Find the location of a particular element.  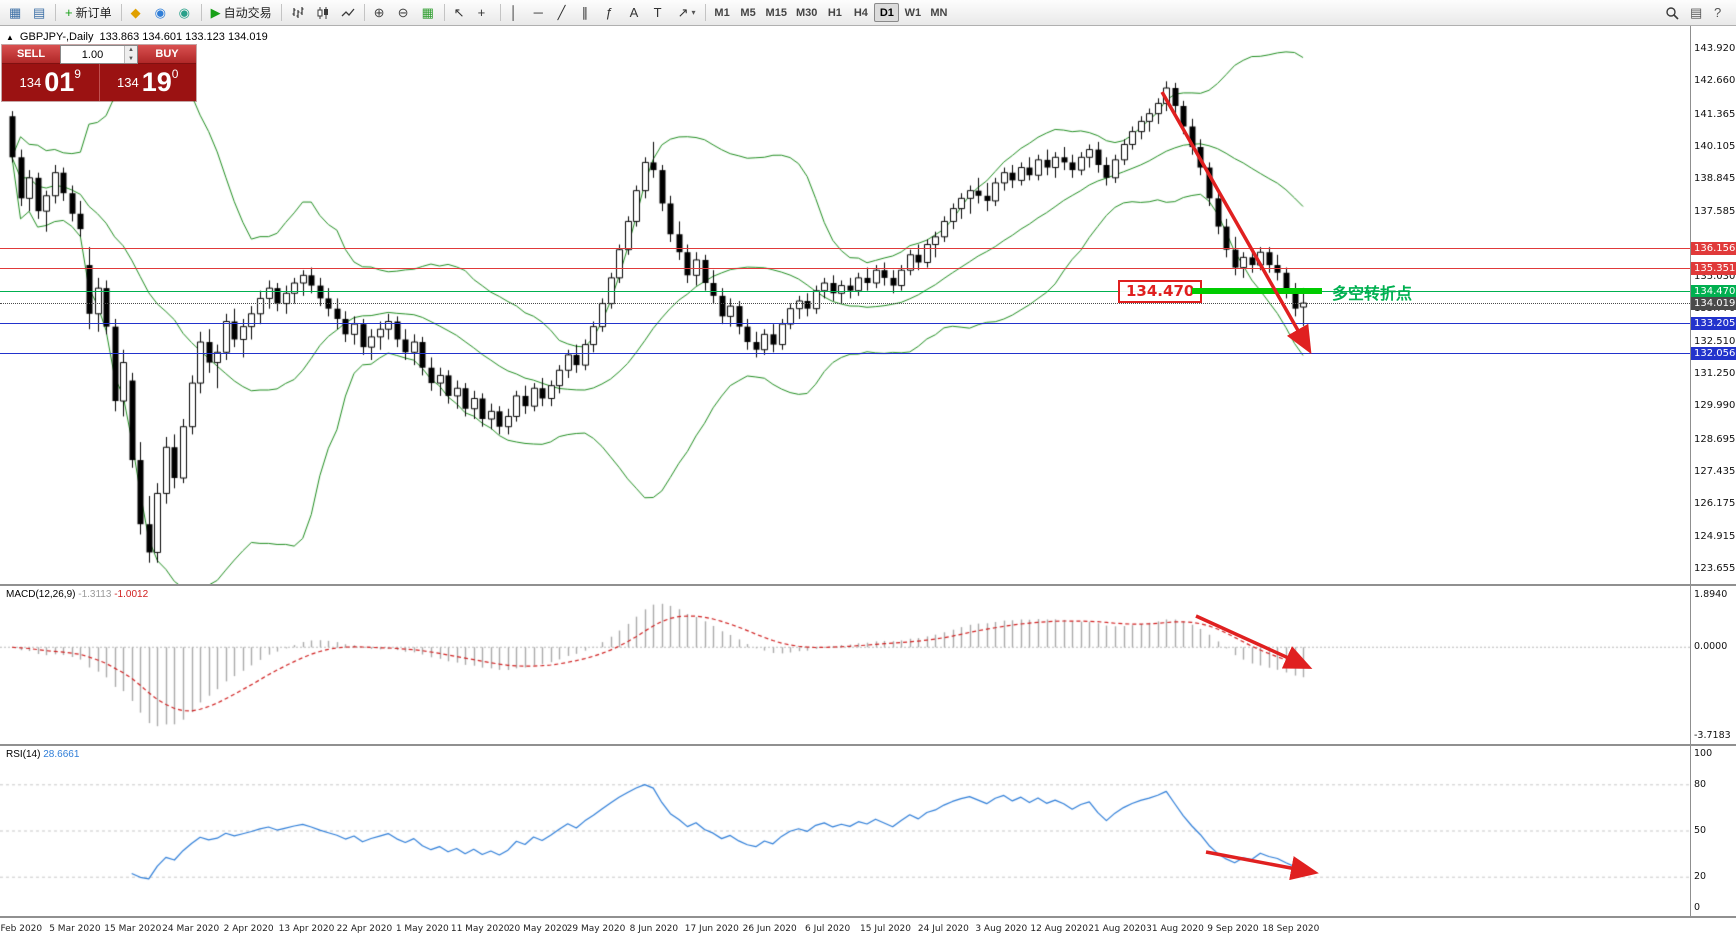

horizontal-line-132.056 is located at coordinates (845, 353).